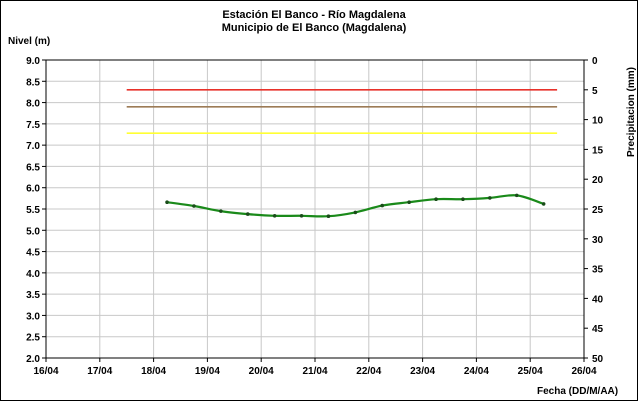  I want to click on x-tick-label: 22/04, so click(368, 371).